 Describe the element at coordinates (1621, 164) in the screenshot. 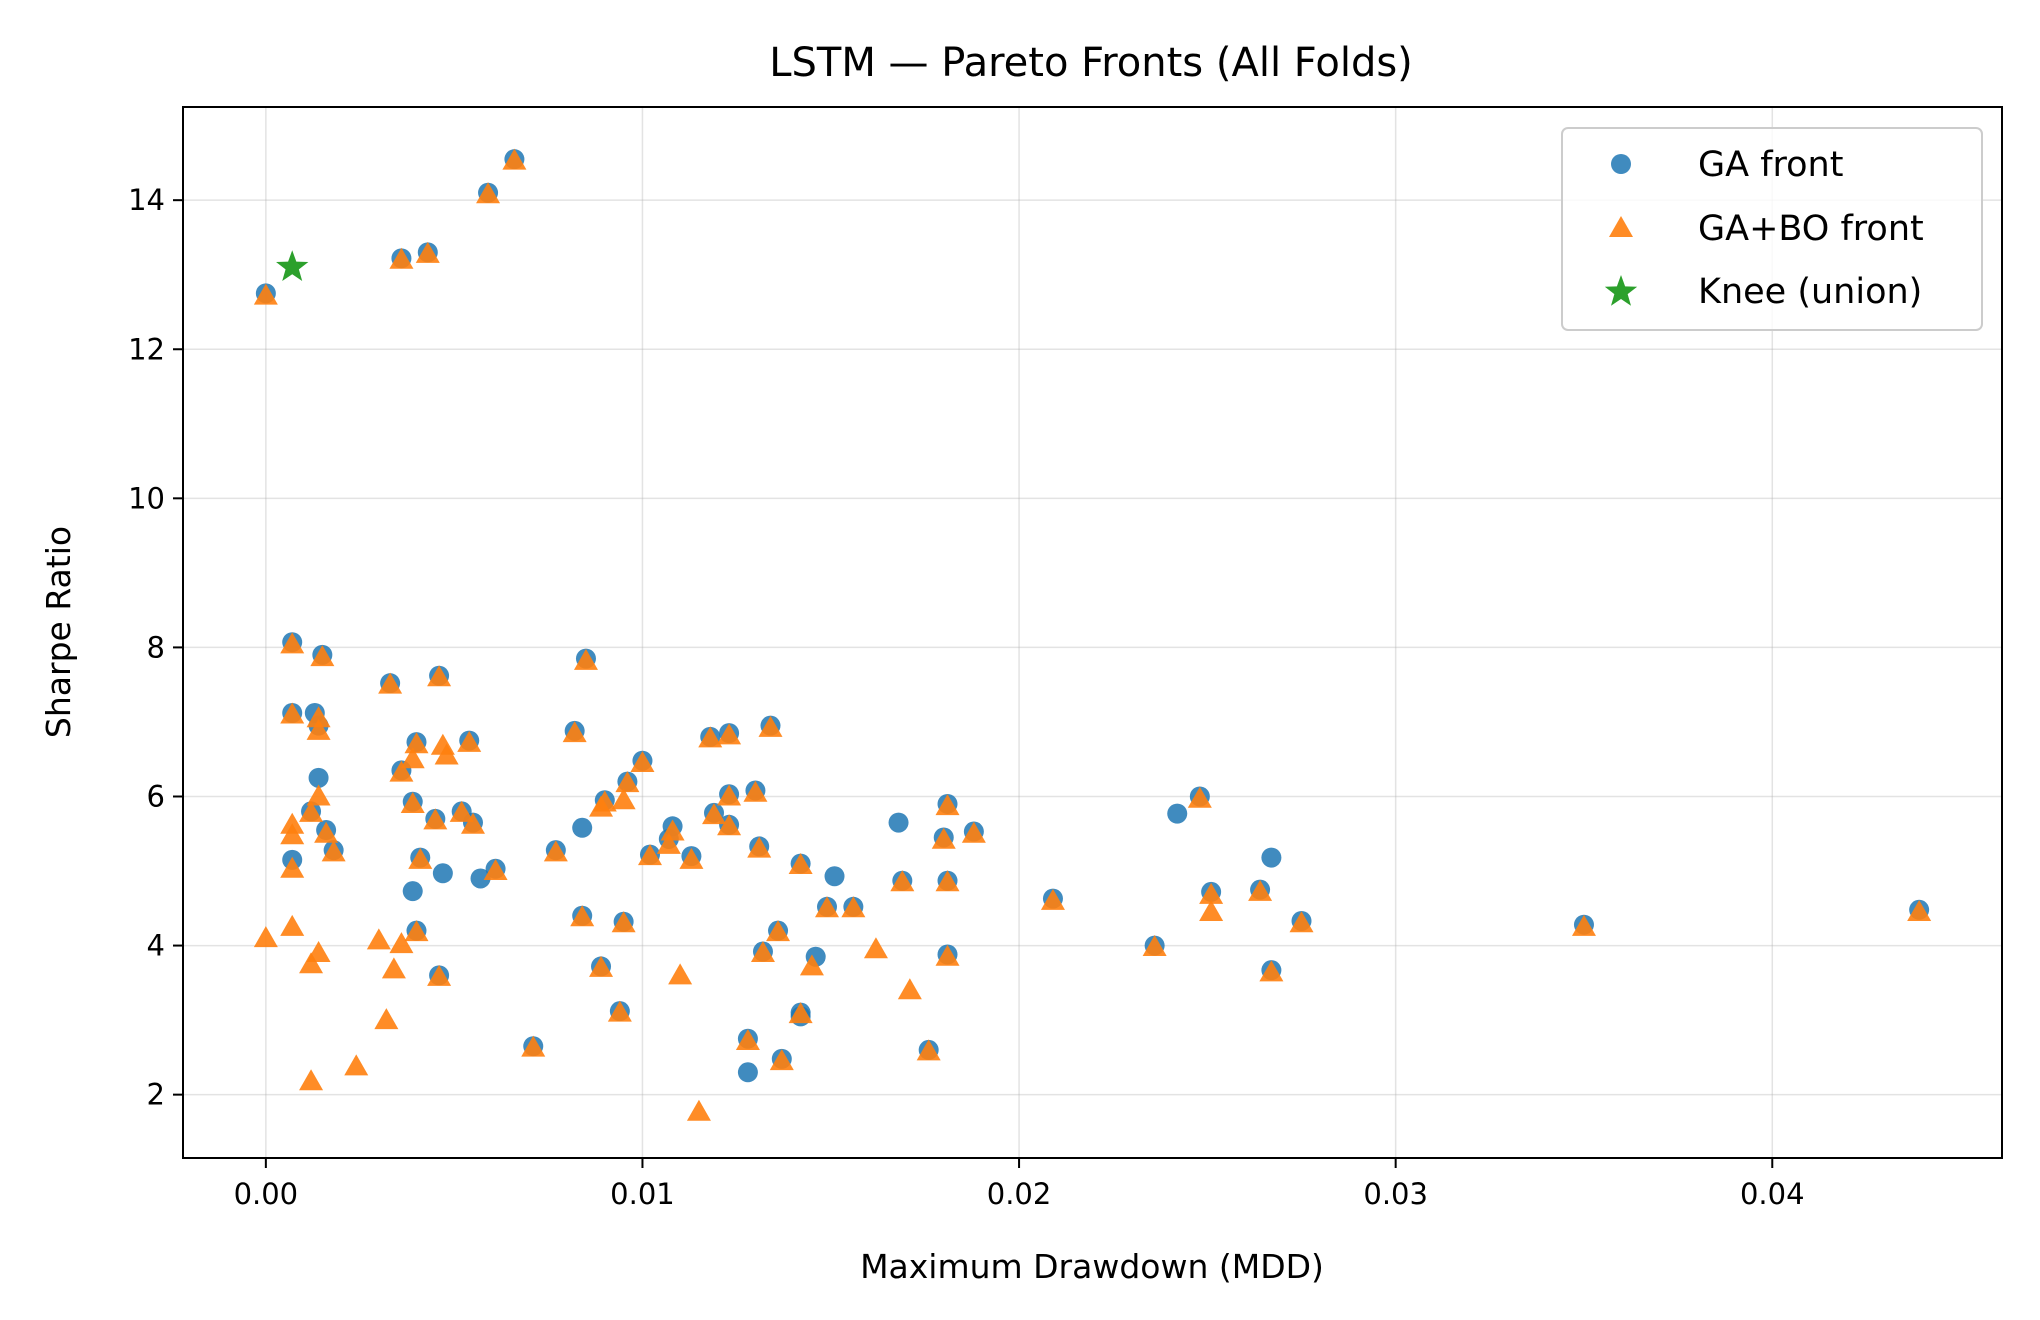

I see `legend-marker-ga-front` at that location.